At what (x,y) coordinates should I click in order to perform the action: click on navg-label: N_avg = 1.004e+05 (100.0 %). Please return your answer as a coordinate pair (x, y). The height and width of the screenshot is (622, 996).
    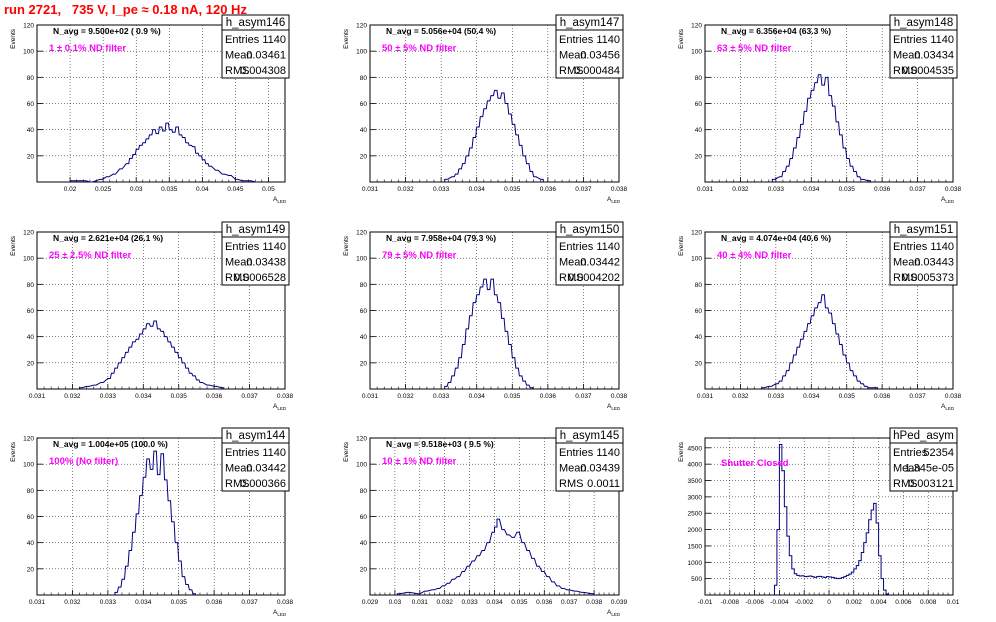
    Looking at the image, I should click on (110, 444).